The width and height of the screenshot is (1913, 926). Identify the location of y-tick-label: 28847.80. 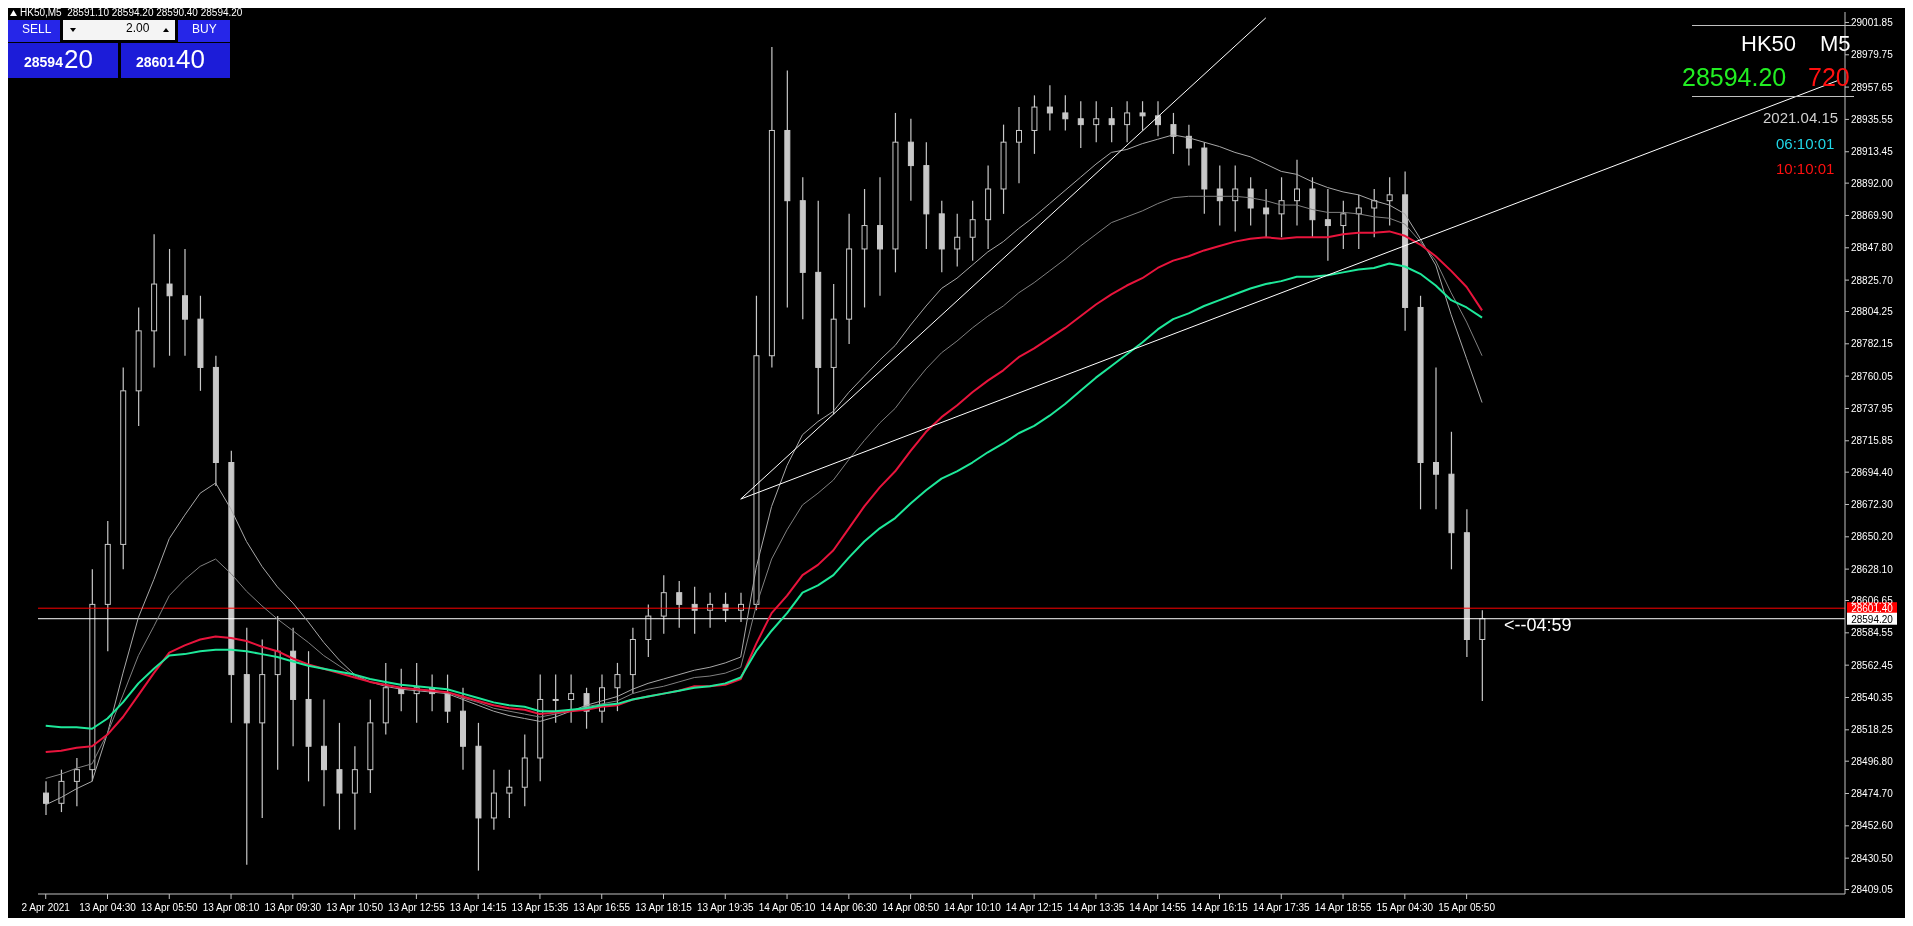
(1872, 248).